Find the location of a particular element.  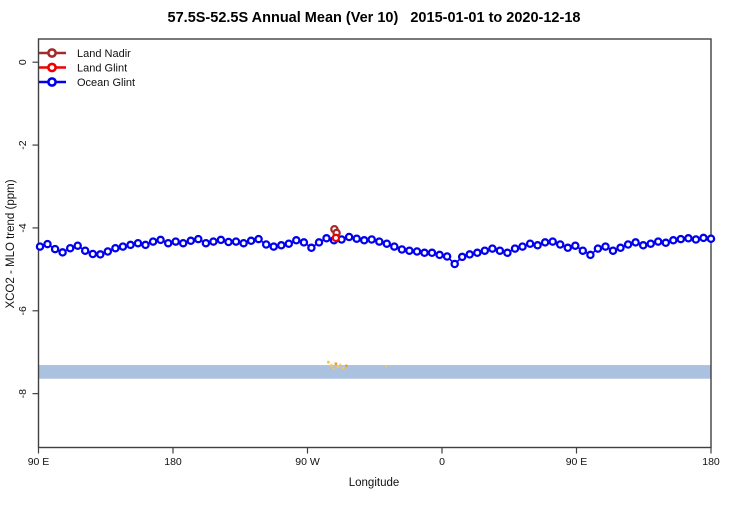

legend-item-land-nadir: Land Nadir is located at coordinates (85, 54).